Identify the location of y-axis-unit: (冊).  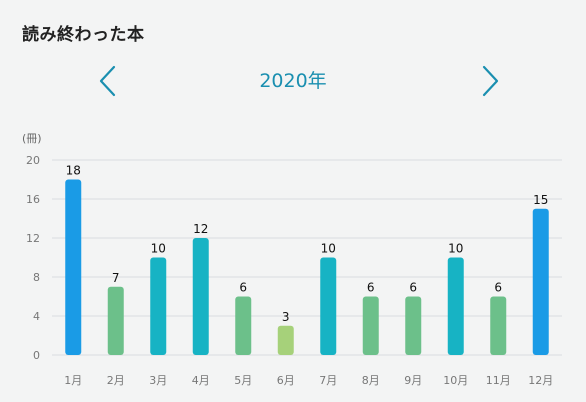
(32, 138).